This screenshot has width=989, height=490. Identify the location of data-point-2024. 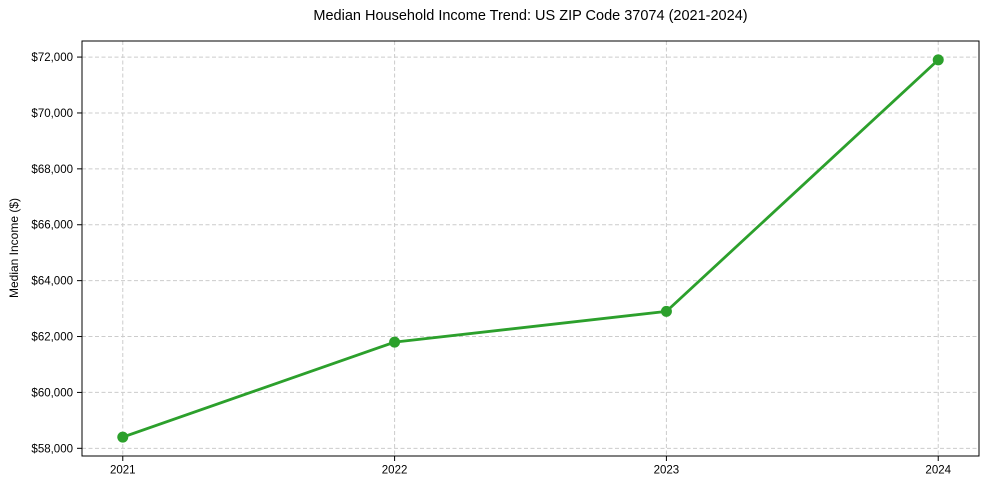
(938, 60).